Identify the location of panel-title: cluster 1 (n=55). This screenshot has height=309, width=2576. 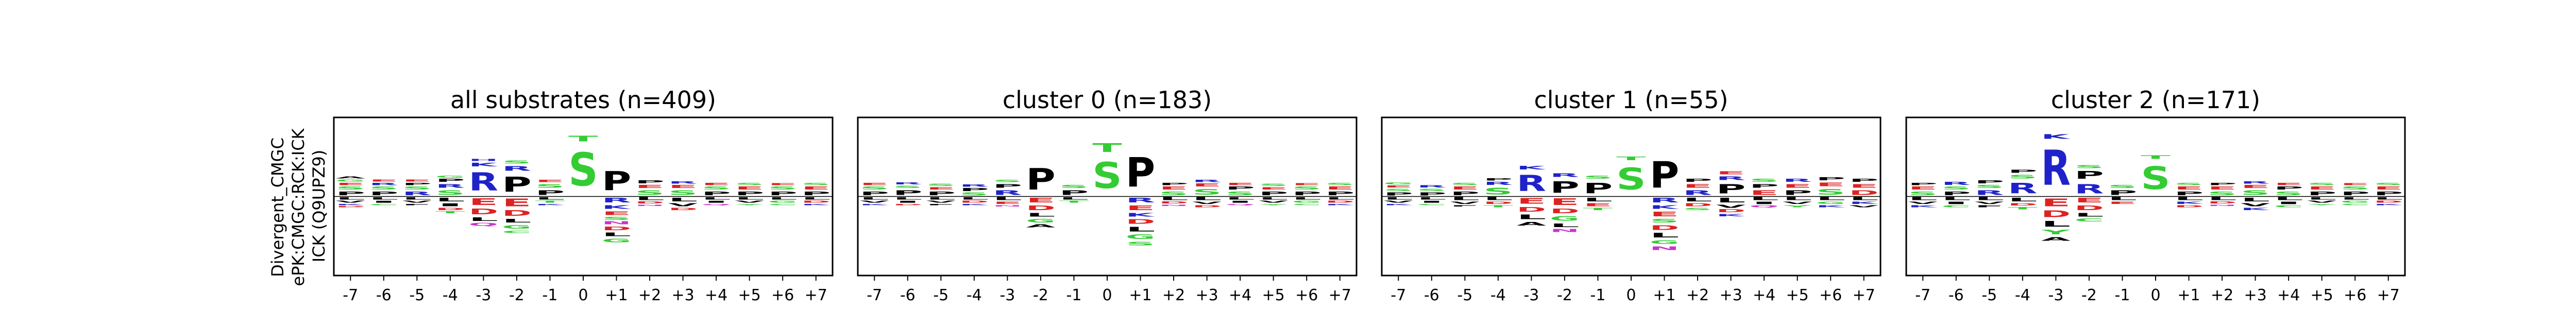
(1631, 100).